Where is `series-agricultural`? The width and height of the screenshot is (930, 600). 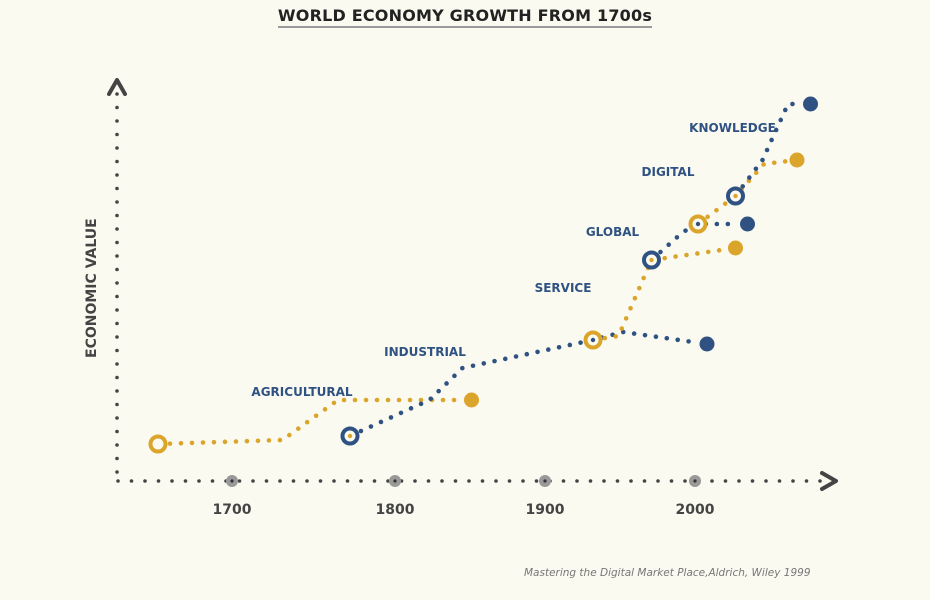
series-agricultural is located at coordinates (313, 423).